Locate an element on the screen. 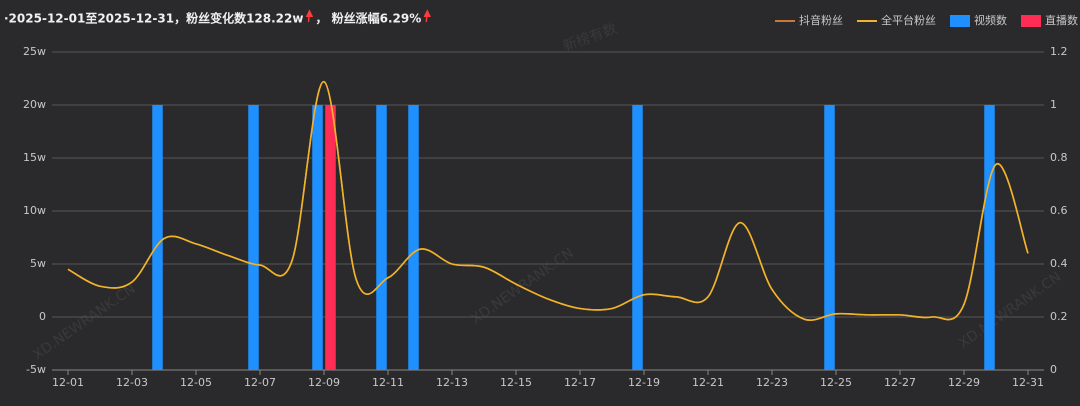 The width and height of the screenshot is (1080, 406). x-tick-label: 12-01 is located at coordinates (68, 382).